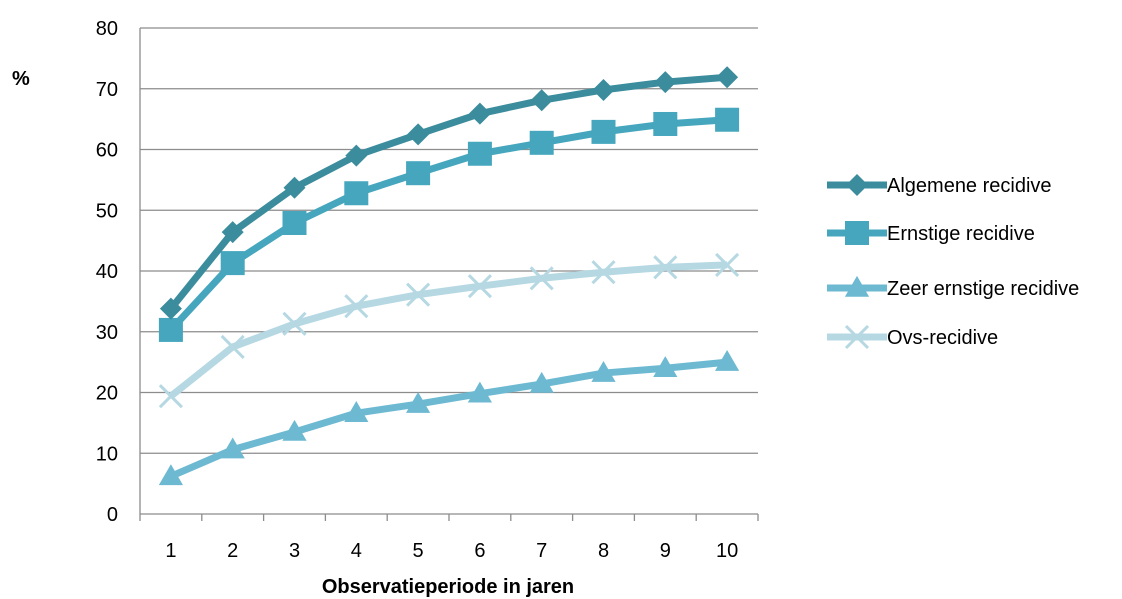 This screenshot has height=599, width=1122. Describe the element at coordinates (107, 151) in the screenshot. I see `y-tick-label: 60` at that location.